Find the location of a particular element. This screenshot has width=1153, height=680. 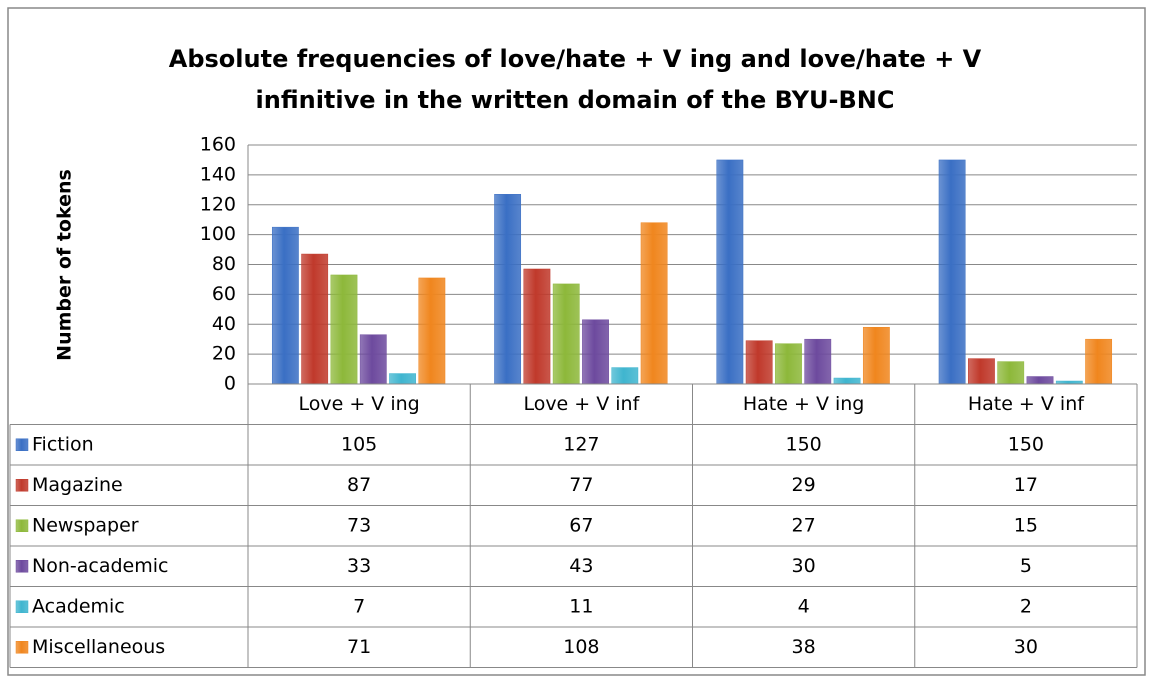

y-tick-label: 20 is located at coordinates (224, 354).